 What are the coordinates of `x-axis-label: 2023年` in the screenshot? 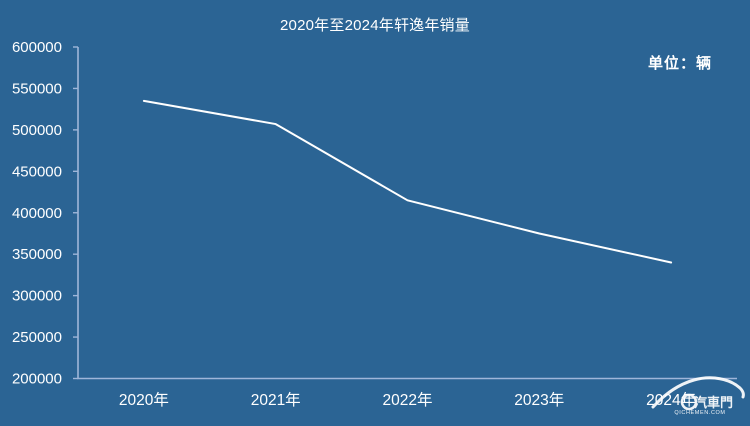 It's located at (539, 400).